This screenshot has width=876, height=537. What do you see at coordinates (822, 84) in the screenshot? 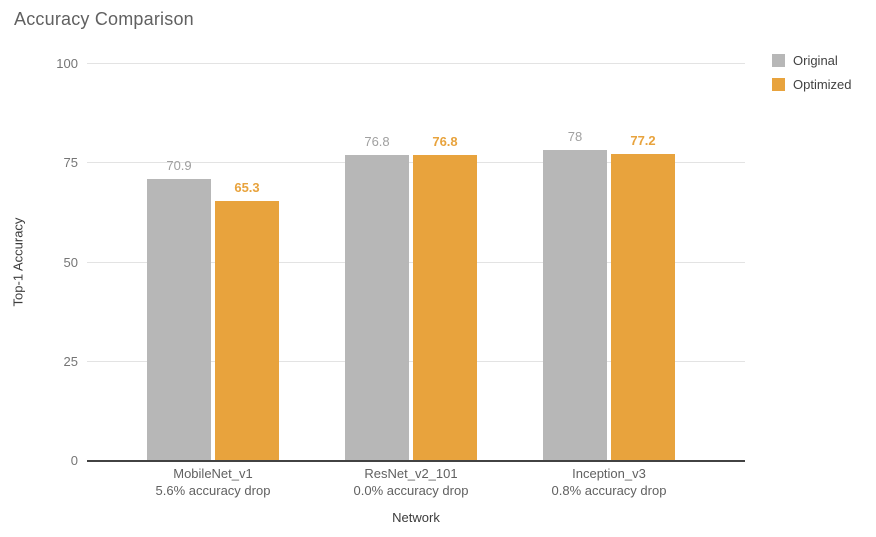
I see `legend-label: Optimized` at bounding box center [822, 84].